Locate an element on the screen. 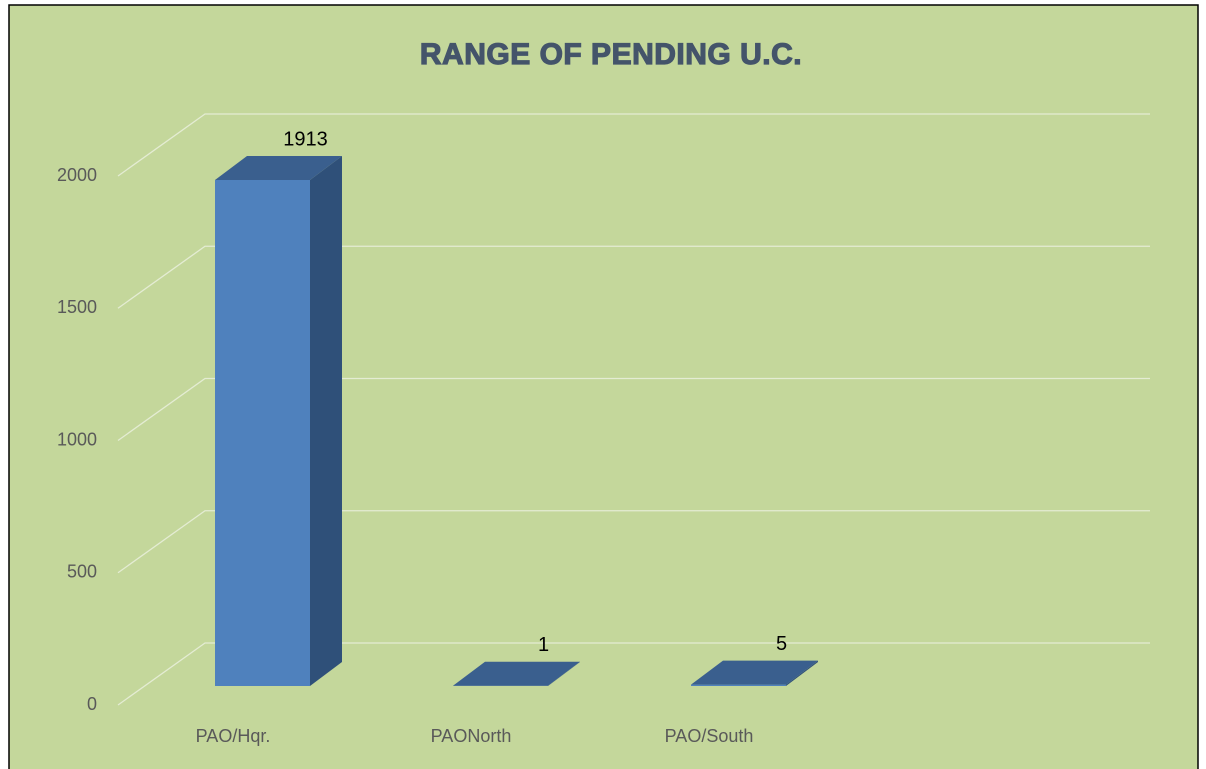 The image size is (1206, 769). x-tick-label: PAONorth is located at coordinates (471, 736).